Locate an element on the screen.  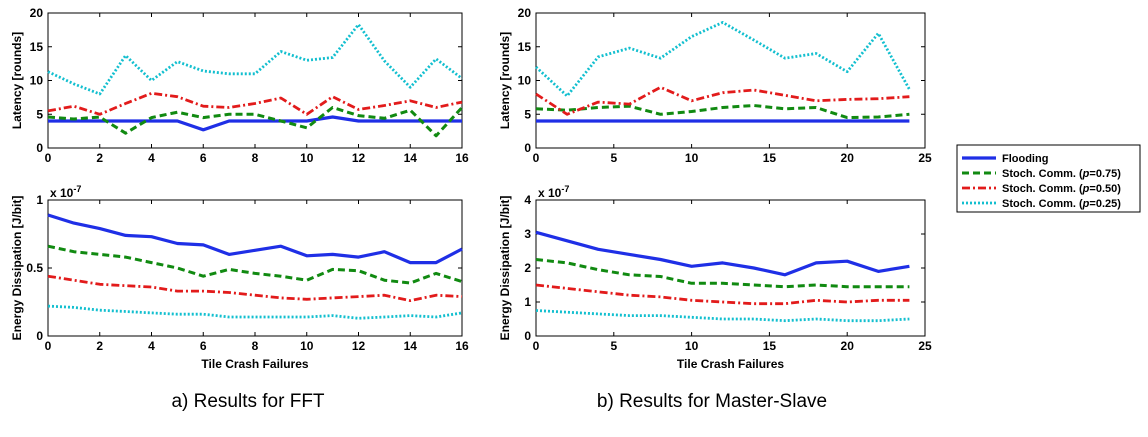
caption-right: b) Results for Master-Slave is located at coordinates (712, 401).